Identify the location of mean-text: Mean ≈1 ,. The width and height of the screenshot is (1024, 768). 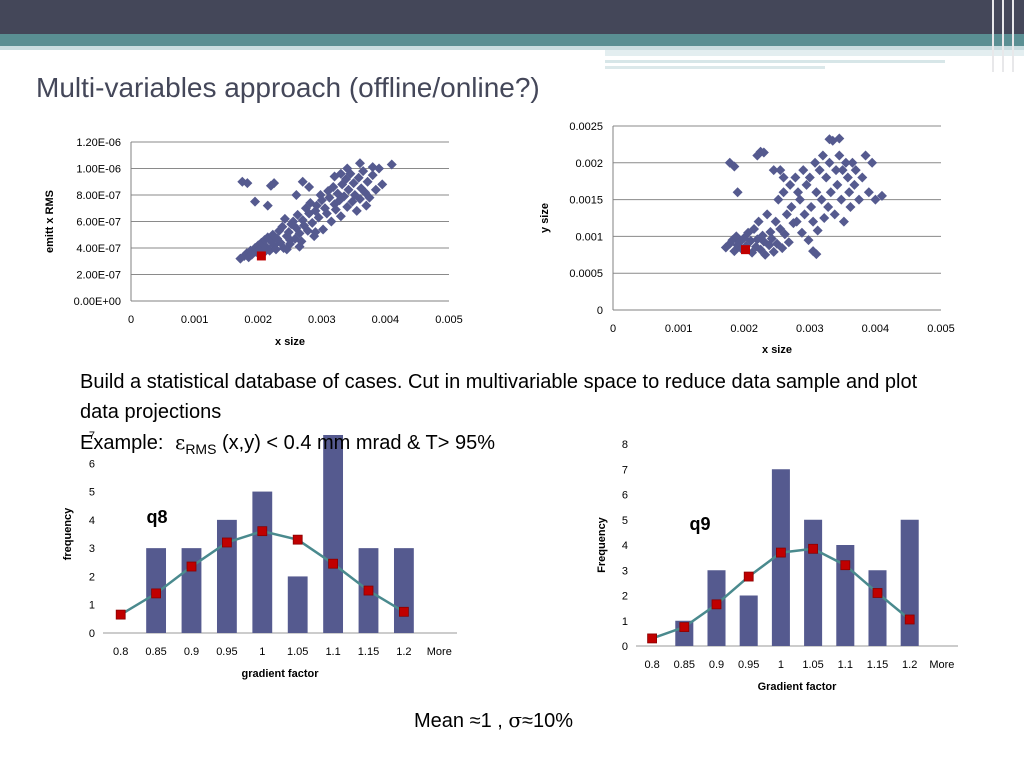
(458, 721).